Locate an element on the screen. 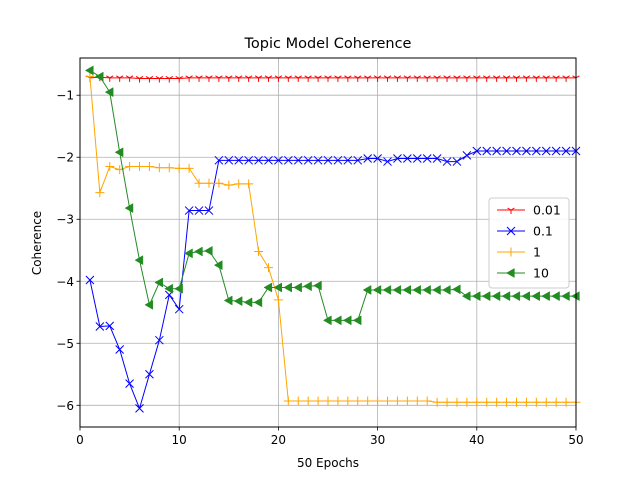  y-tick-label: −4 is located at coordinates (65, 282).